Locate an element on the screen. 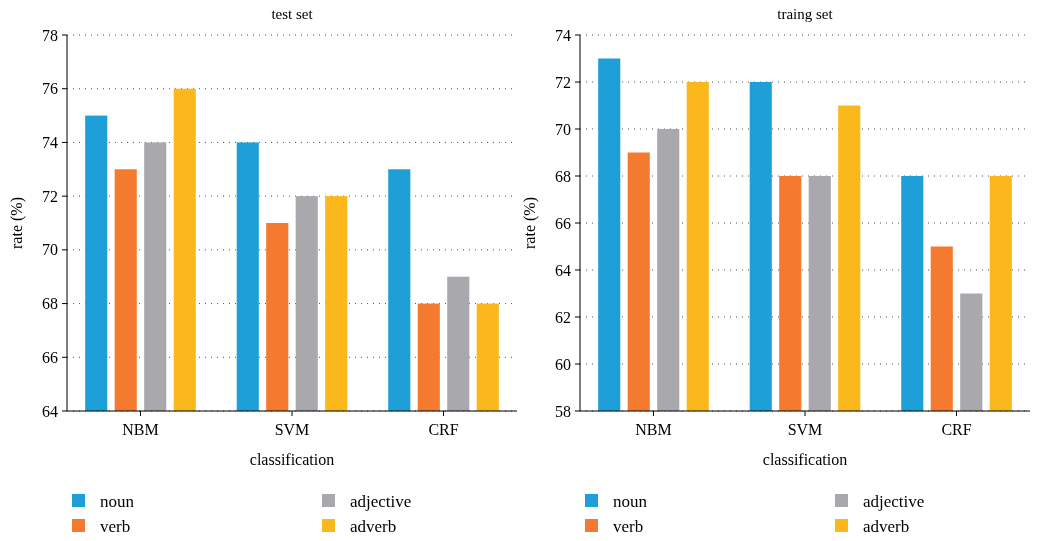 The width and height of the screenshot is (1047, 541). y-tick-label: 76 is located at coordinates (50, 89).